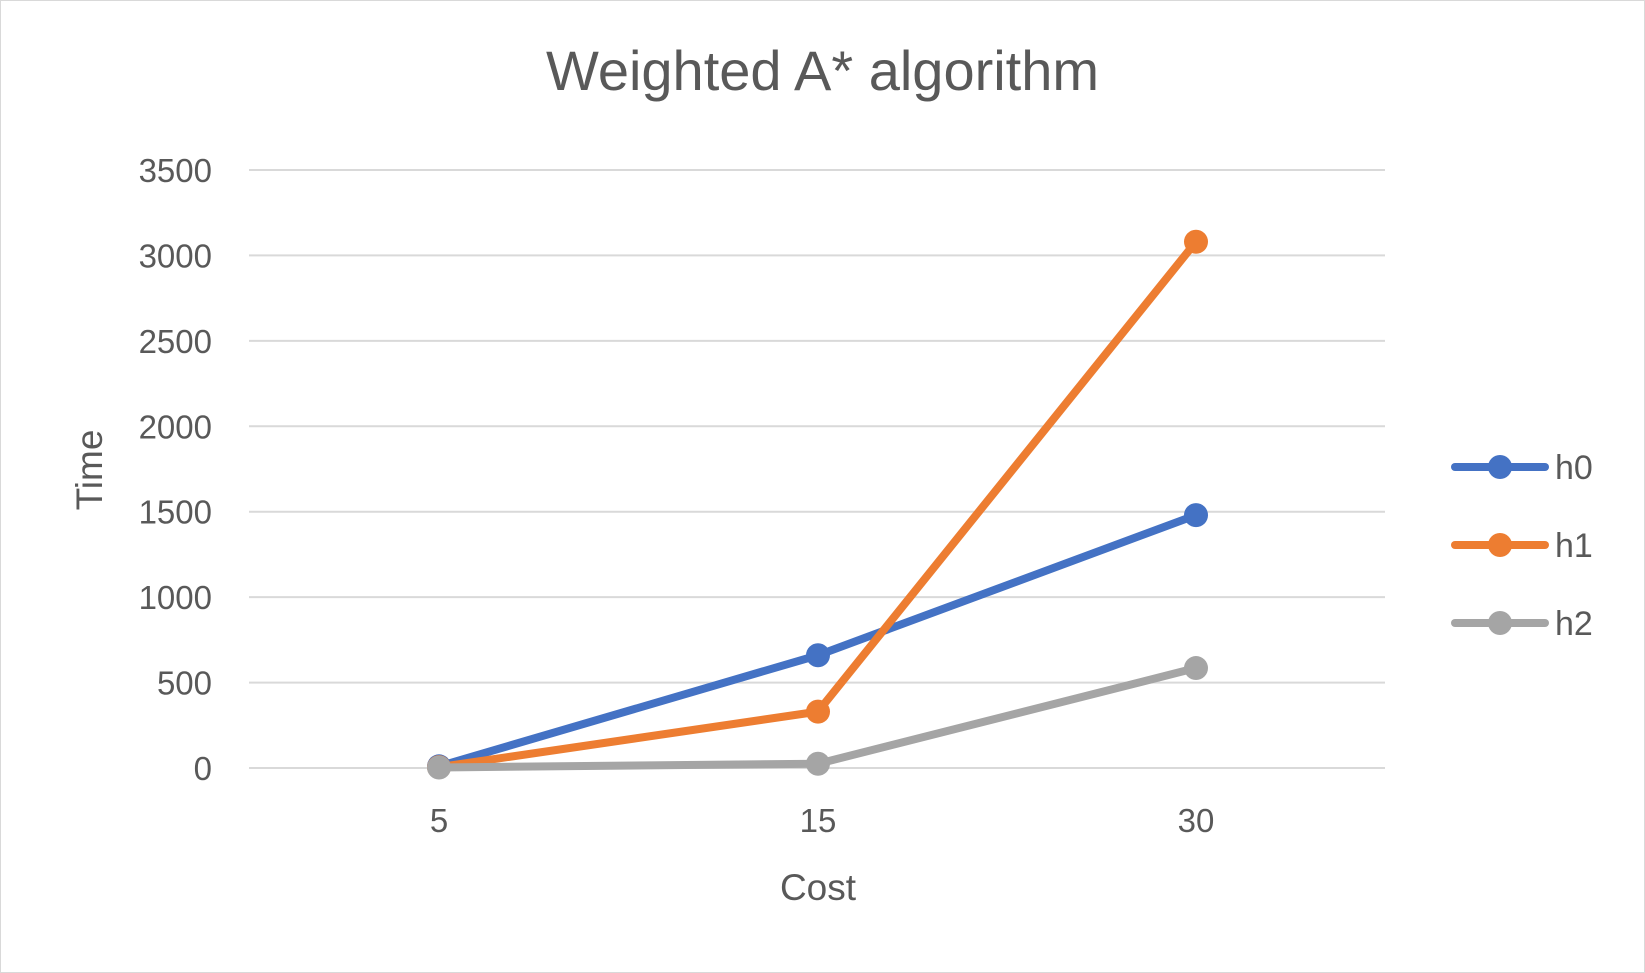  I want to click on legend-item-h1: h1, so click(1522, 546).